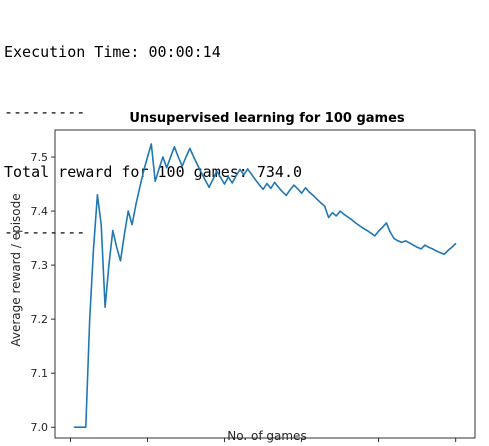 This screenshot has width=489, height=446. I want to click on x-tick-label: 20, so click(147, 445).